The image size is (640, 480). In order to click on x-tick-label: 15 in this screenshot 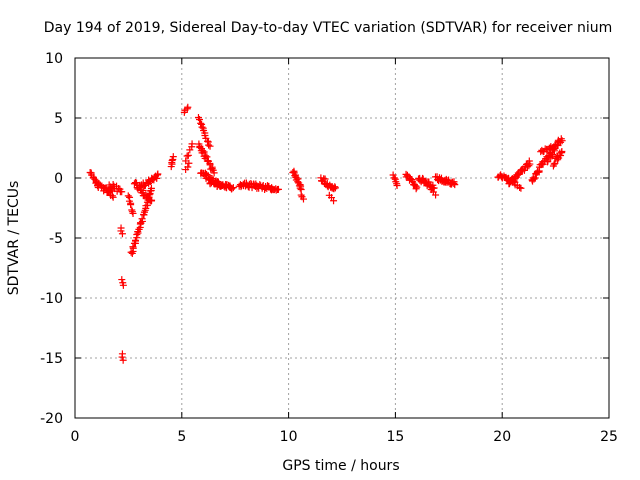, I will do `click(395, 437)`.